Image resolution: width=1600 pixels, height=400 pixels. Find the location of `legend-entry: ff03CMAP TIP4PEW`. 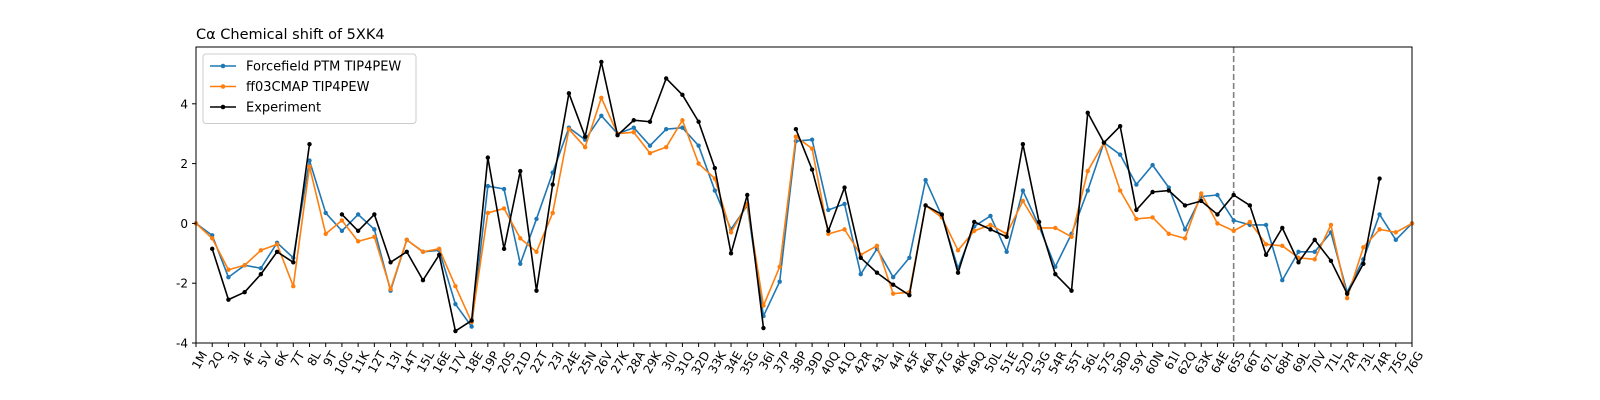

legend-entry: ff03CMAP TIP4PEW is located at coordinates (290, 87).